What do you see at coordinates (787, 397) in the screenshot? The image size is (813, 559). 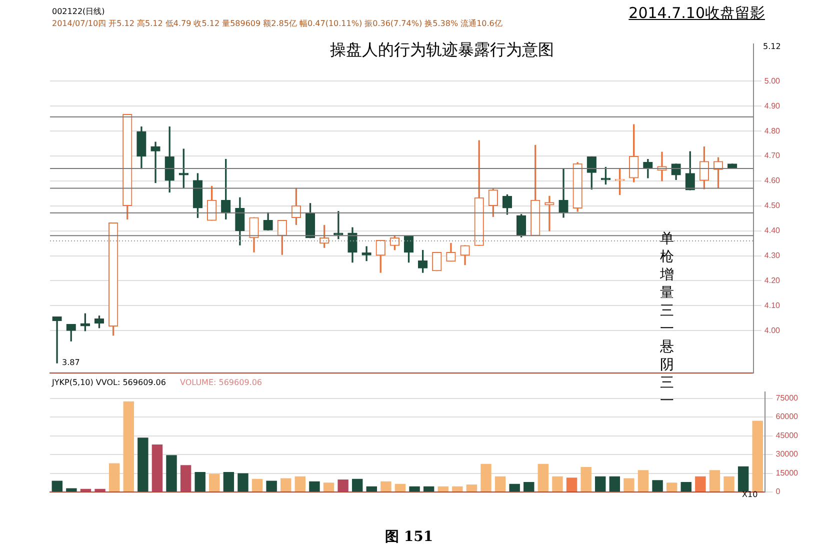 I see `y-tick-label: 75000` at bounding box center [787, 397].